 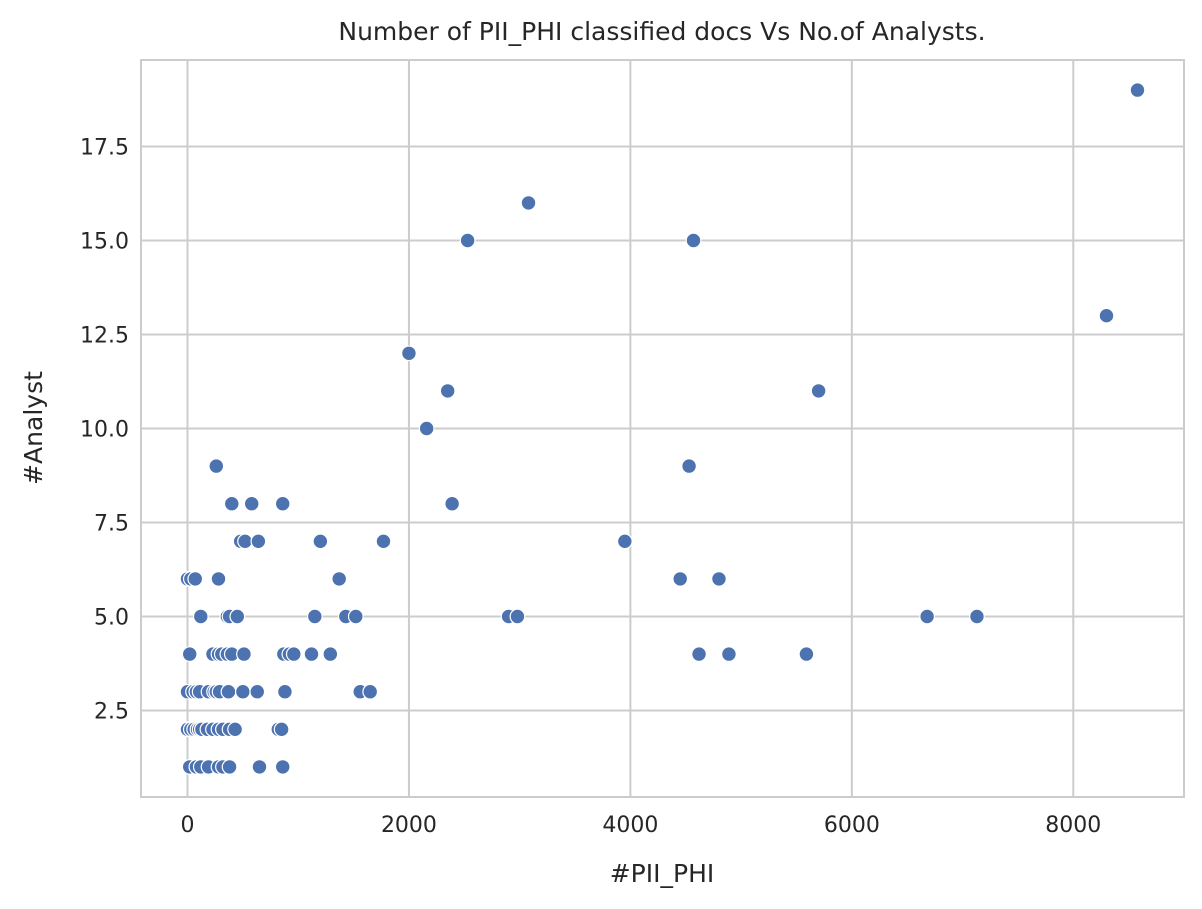 I want to click on y-axis-title: #Analyst, so click(x=33, y=428).